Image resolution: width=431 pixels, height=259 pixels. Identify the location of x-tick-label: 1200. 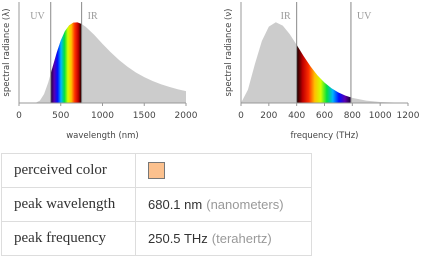
(408, 116).